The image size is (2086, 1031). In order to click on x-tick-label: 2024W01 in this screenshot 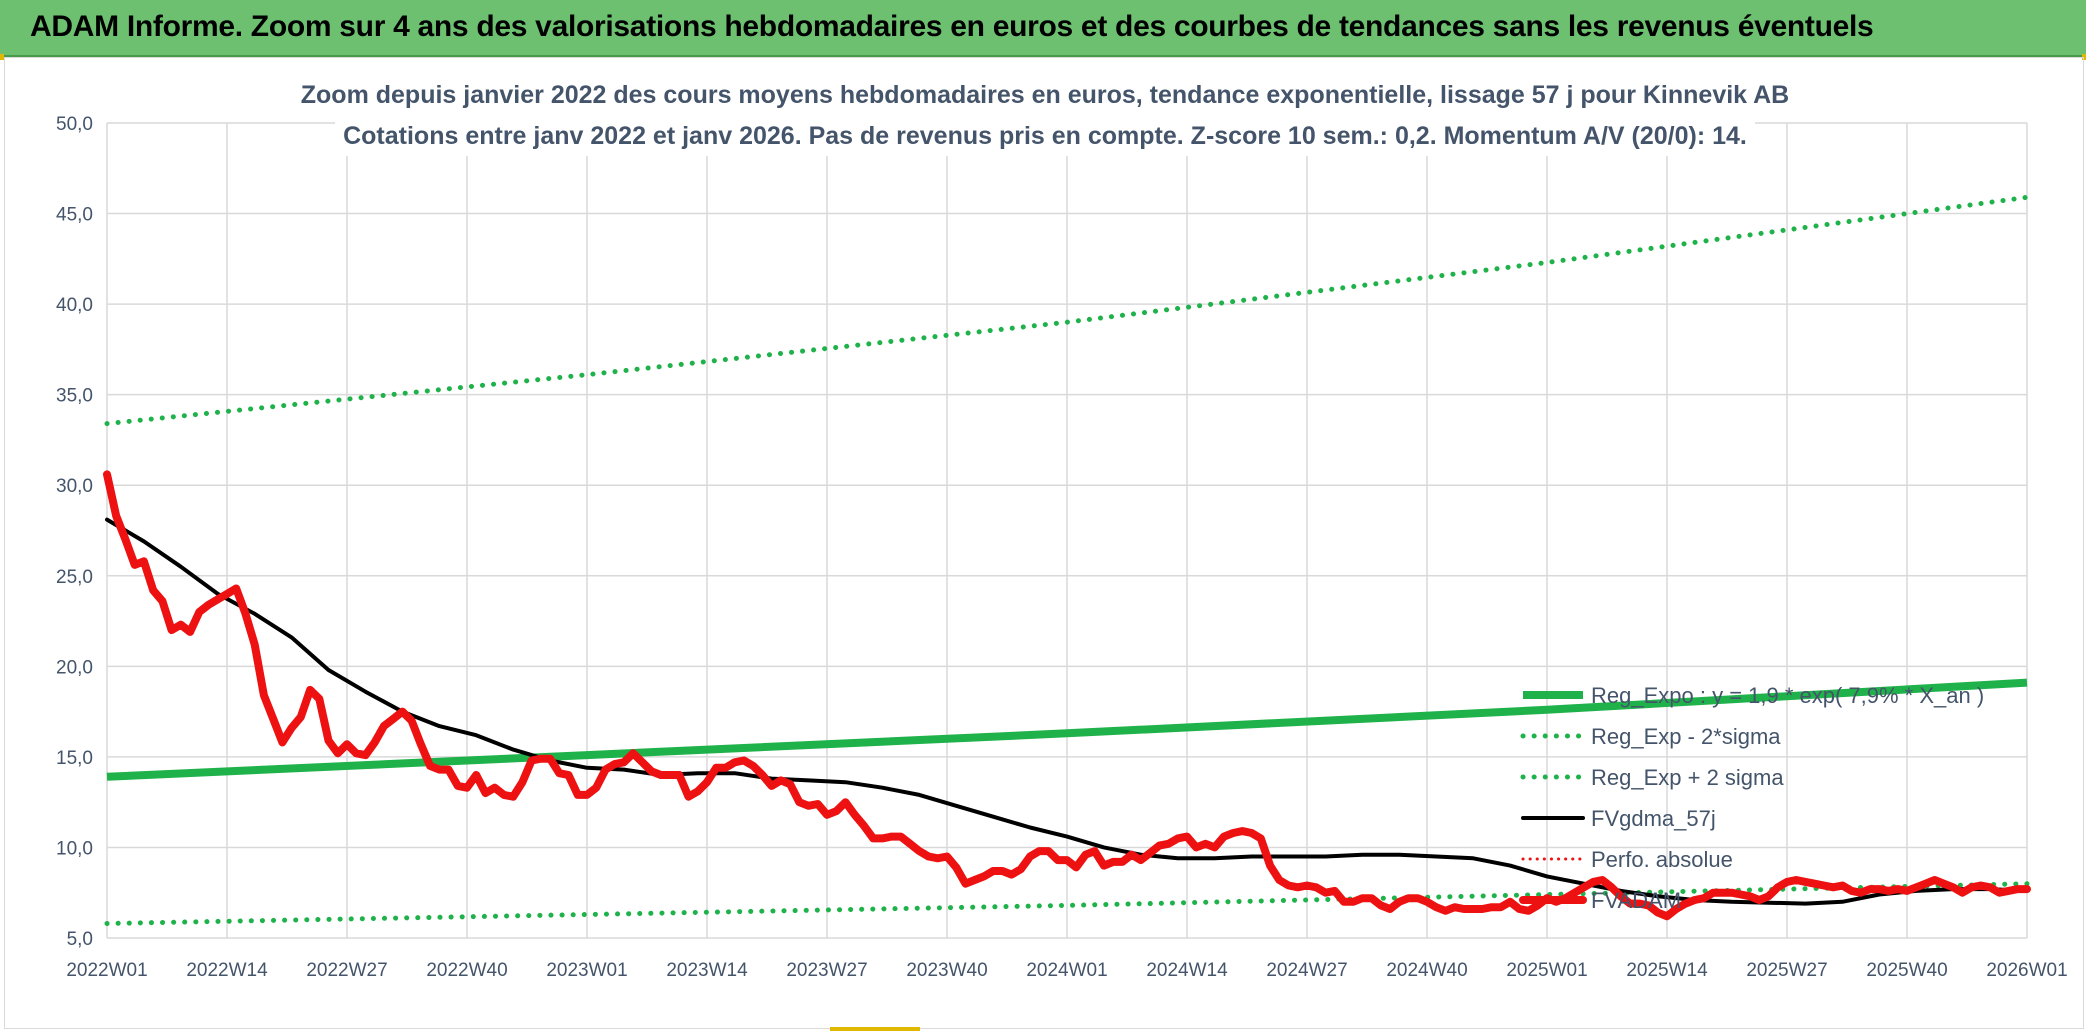, I will do `click(1066, 970)`.